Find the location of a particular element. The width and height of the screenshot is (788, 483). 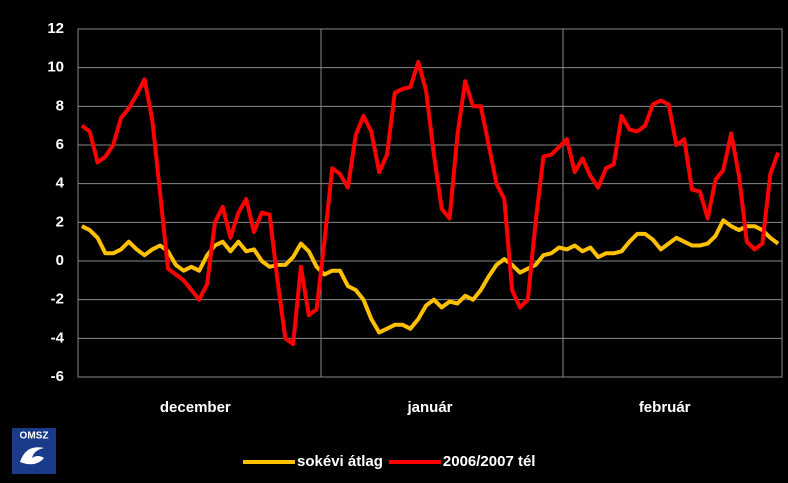

y-tick-label: 2 is located at coordinates (60, 221).